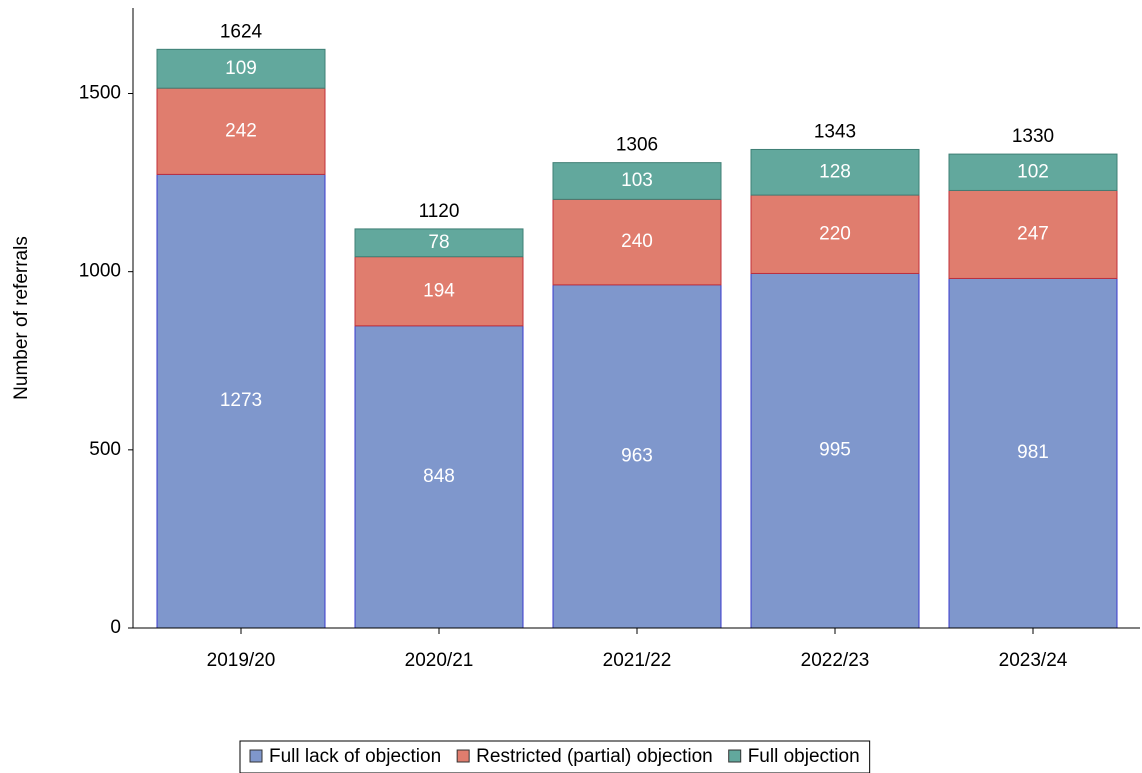 The height and width of the screenshot is (773, 1142). I want to click on value-label: 981, so click(1033, 452).